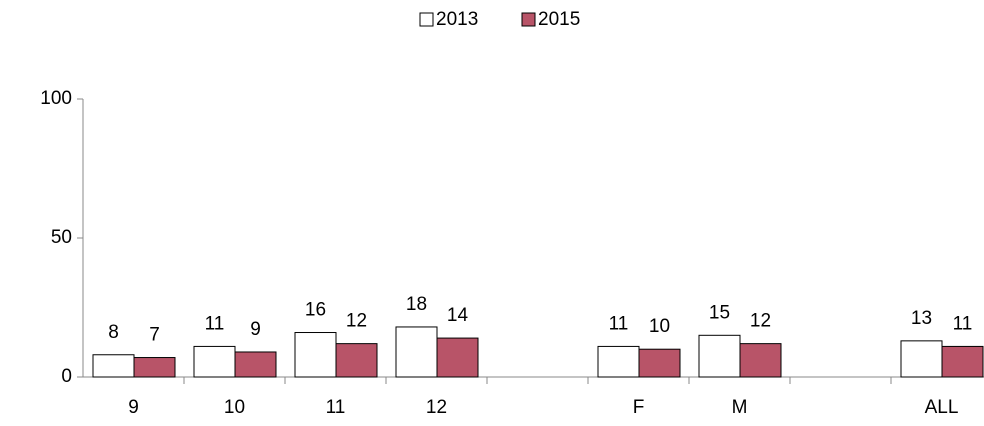 The height and width of the screenshot is (426, 984). What do you see at coordinates (457, 19) in the screenshot?
I see `legend-label: 2013` at bounding box center [457, 19].